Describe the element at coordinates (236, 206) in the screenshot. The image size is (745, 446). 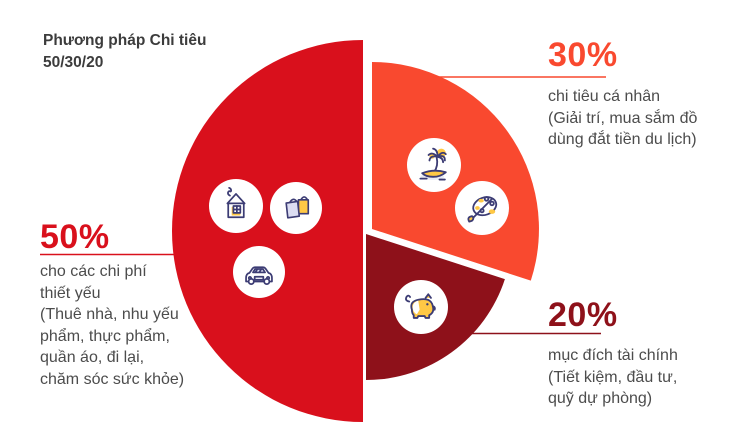
I see `house-icon` at that location.